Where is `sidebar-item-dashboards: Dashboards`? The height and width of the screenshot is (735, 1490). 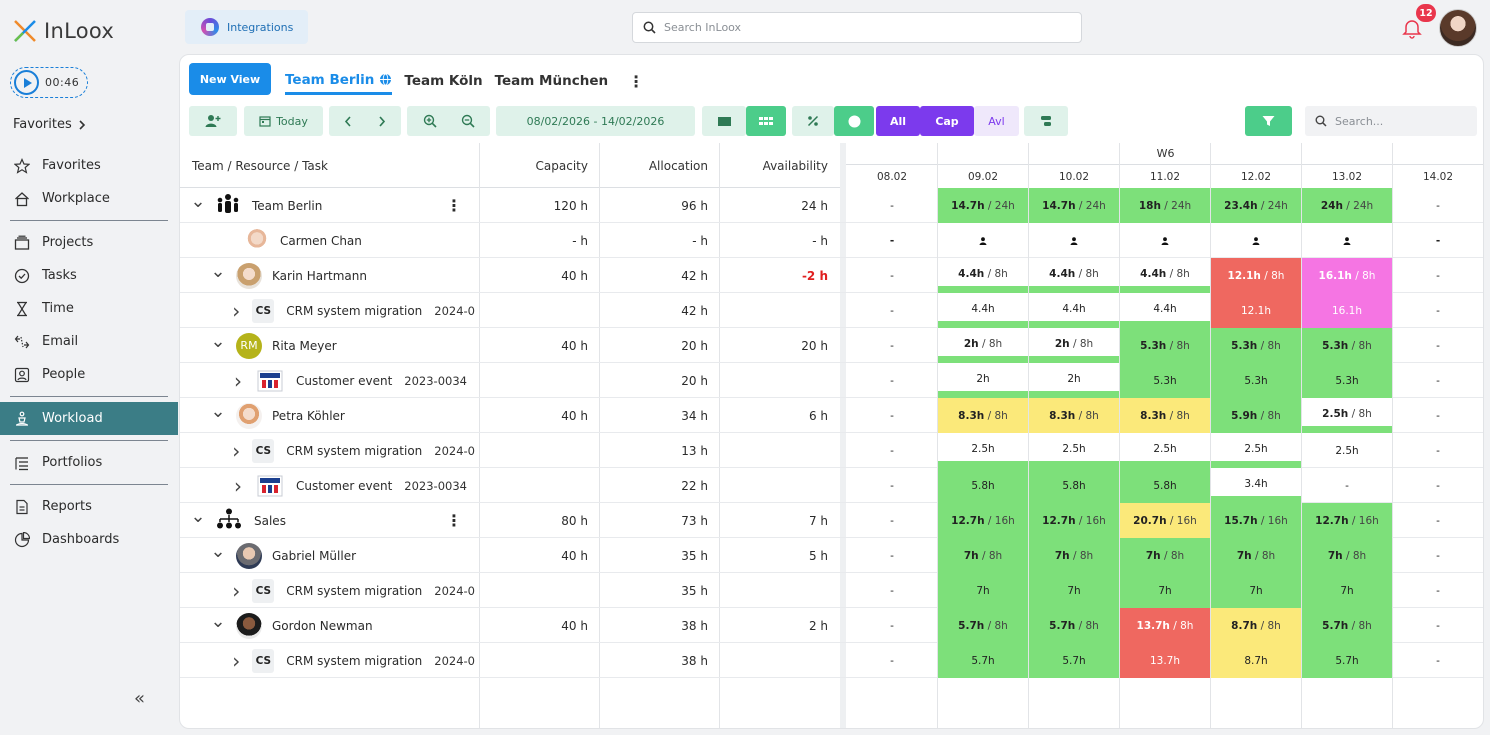 sidebar-item-dashboards: Dashboards is located at coordinates (89, 539).